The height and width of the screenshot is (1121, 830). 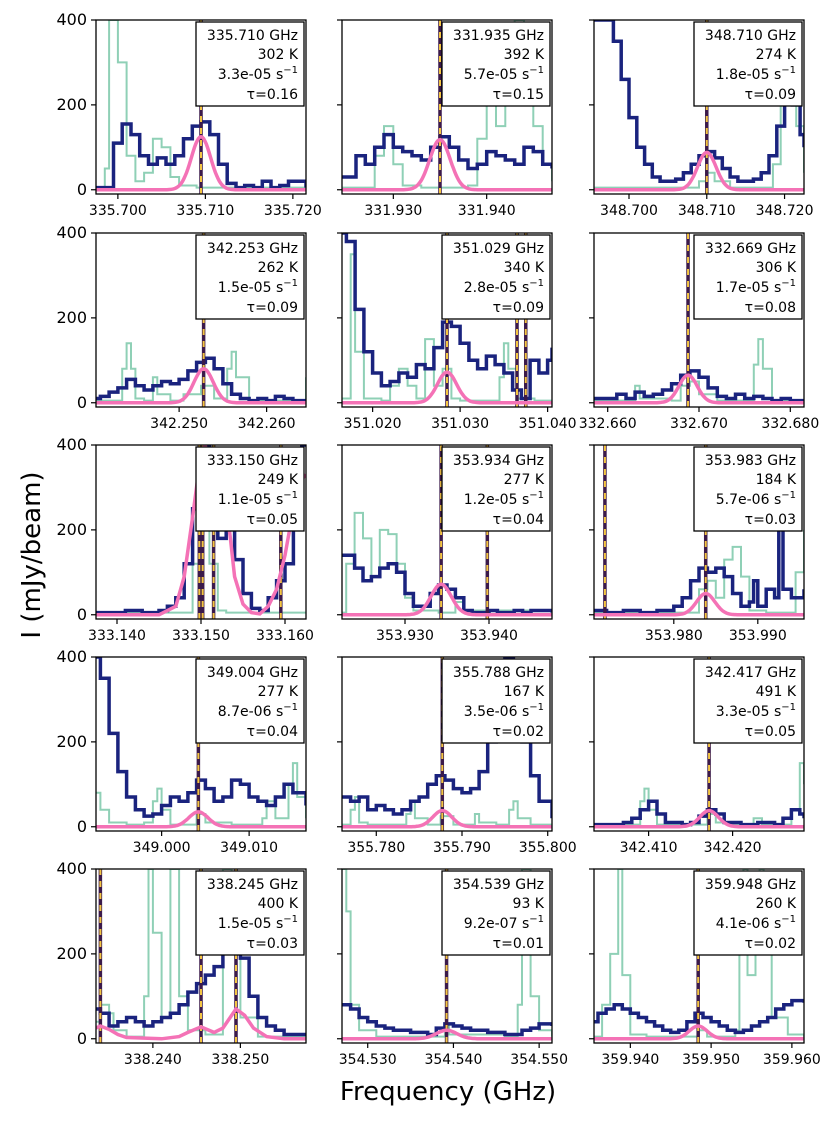 I want to click on x-tick-label: 354.530, so click(x=368, y=1060).